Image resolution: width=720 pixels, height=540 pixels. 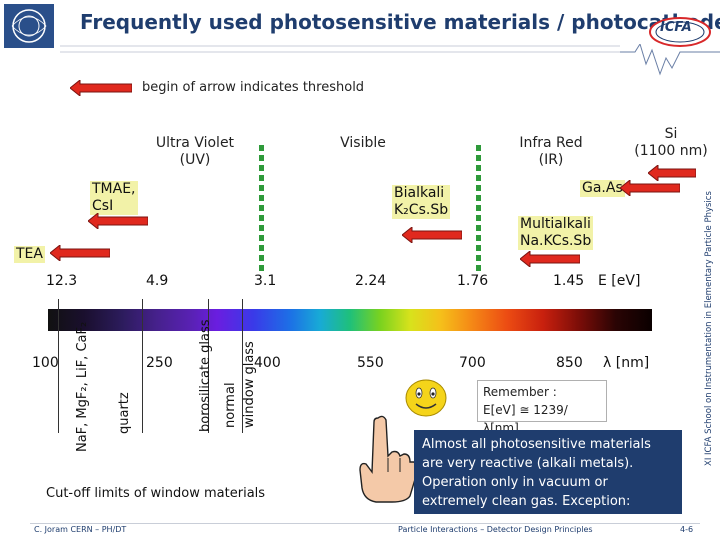 I want to click on smiley-icon, so click(x=426, y=400).